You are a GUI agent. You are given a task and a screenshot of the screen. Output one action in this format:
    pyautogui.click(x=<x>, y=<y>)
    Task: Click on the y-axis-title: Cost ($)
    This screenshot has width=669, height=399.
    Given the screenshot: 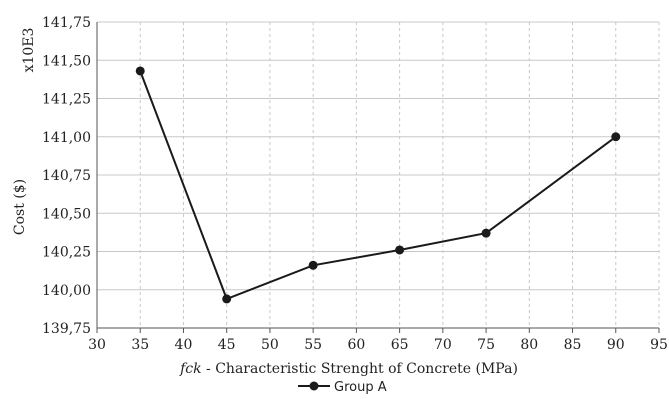 What is the action you would take?
    pyautogui.click(x=20, y=207)
    